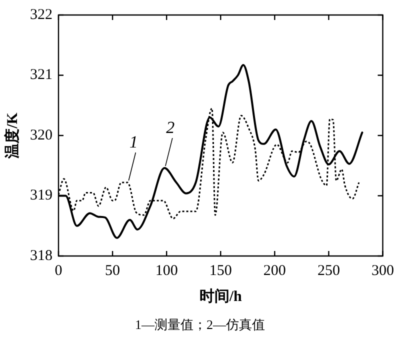 This screenshot has height=343, width=400. I want to click on x-tick-label: 200, so click(274, 270).